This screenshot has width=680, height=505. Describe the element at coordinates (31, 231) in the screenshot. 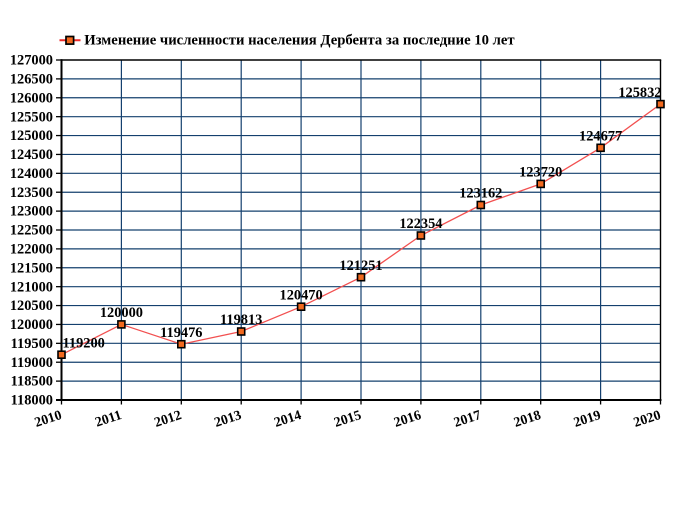

I see `svg-text: 122500` at that location.